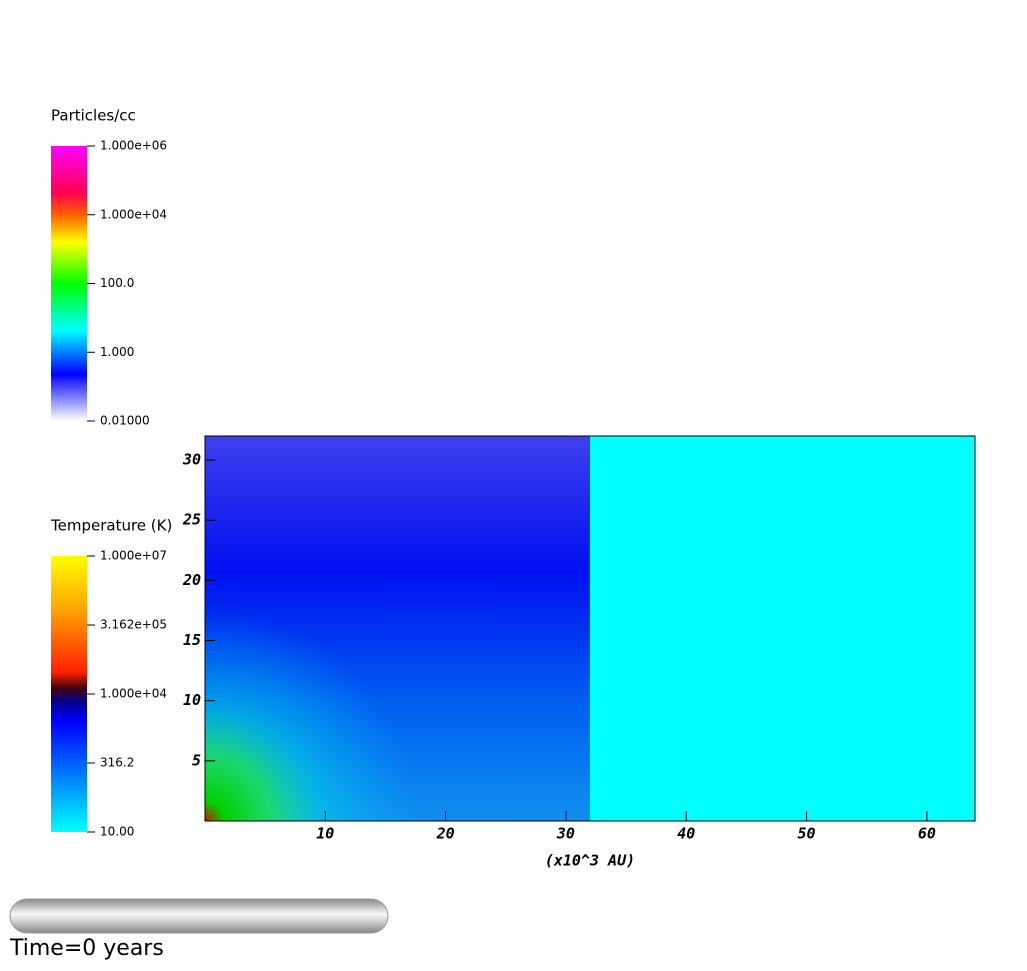  What do you see at coordinates (807, 834) in the screenshot?
I see `x-tick-label: 50` at bounding box center [807, 834].